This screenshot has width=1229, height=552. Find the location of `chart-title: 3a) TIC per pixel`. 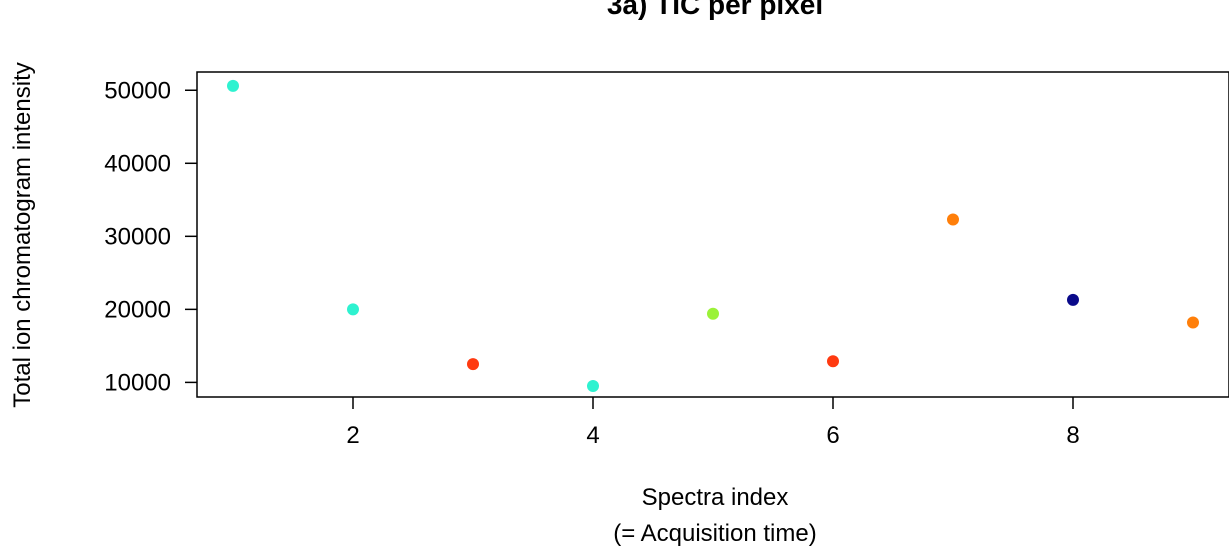

chart-title: 3a) TIC per pixel is located at coordinates (715, 10).